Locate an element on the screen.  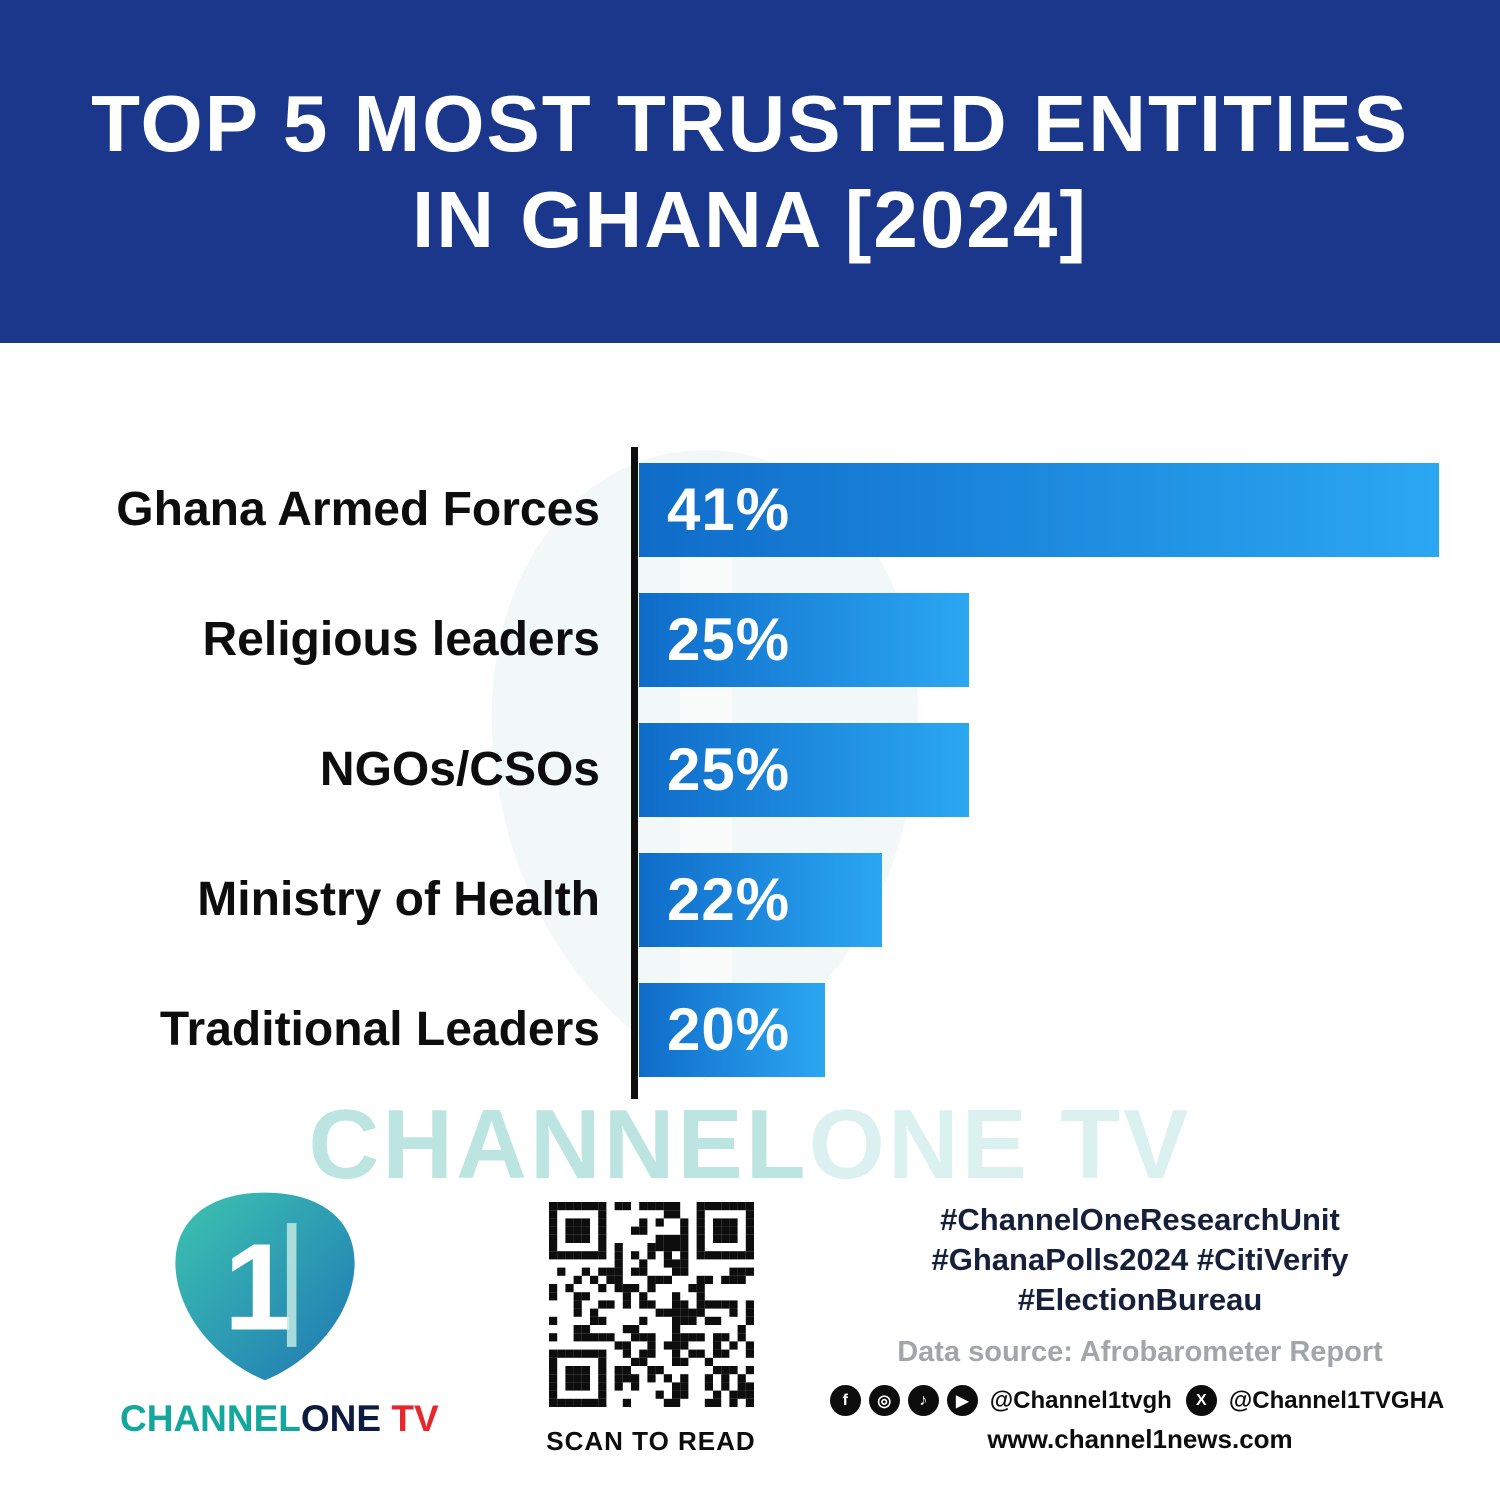
bar-value-label: 20% is located at coordinates (729, 1029).